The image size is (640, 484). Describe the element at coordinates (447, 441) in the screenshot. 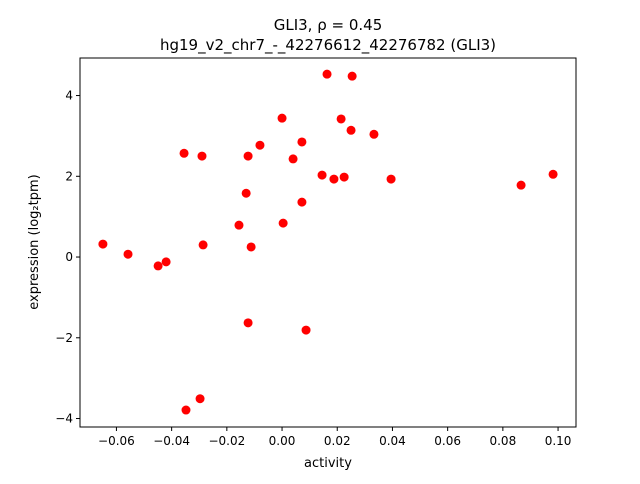

I see `x-tick-label: 0.06` at that location.